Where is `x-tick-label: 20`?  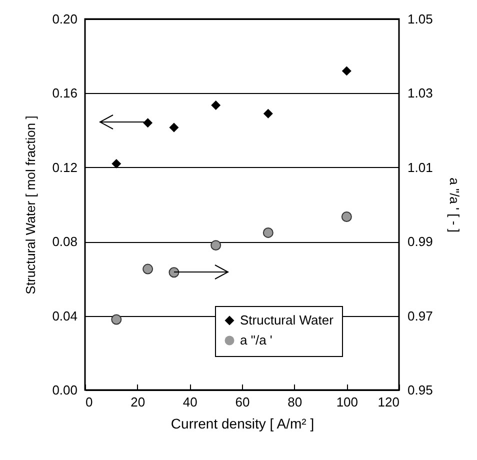
x-tick-label: 20 is located at coordinates (138, 402).